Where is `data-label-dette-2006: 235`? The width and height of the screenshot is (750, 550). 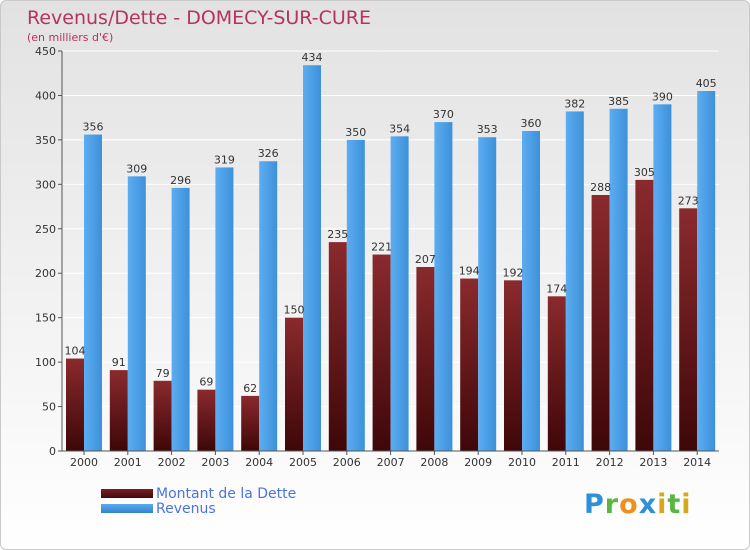 data-label-dette-2006: 235 is located at coordinates (337, 234).